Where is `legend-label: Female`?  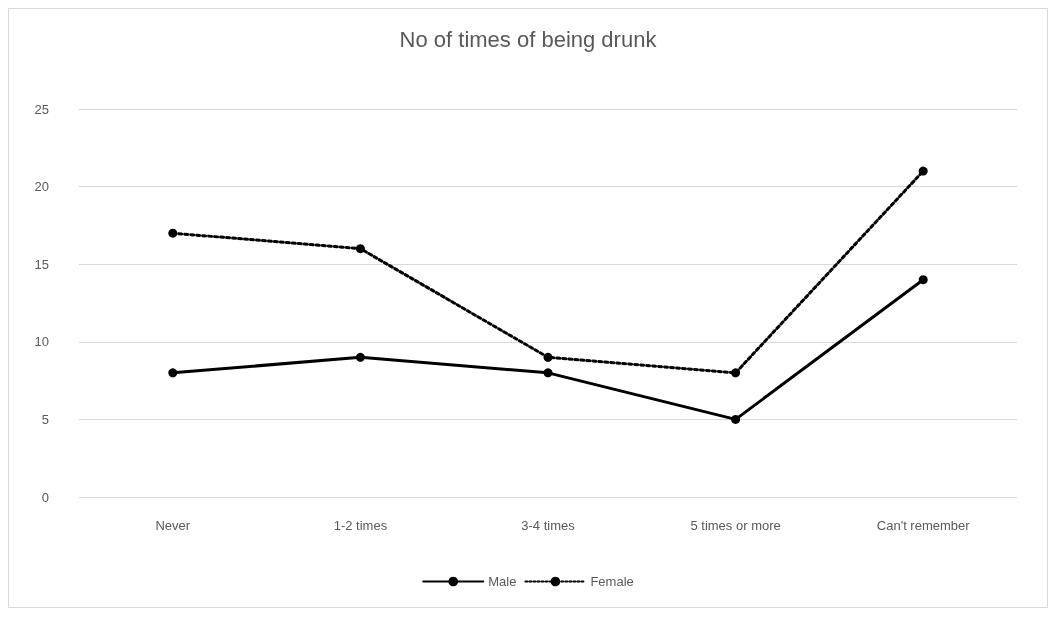
legend-label: Female is located at coordinates (612, 581).